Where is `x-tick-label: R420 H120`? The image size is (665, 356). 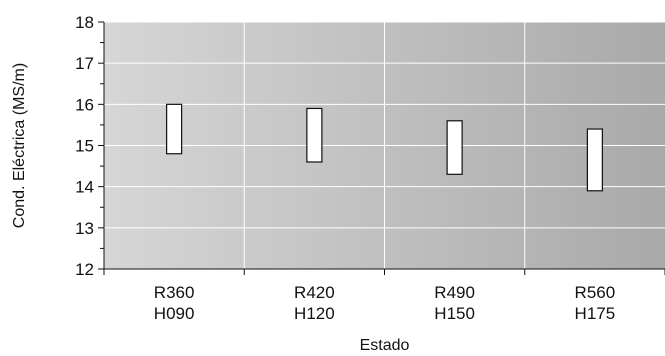
x-tick-label: R420 H120 is located at coordinates (314, 303).